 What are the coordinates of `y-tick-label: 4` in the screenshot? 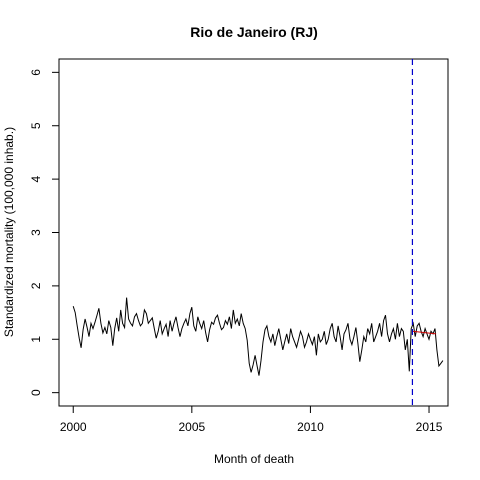 It's located at (36, 178).